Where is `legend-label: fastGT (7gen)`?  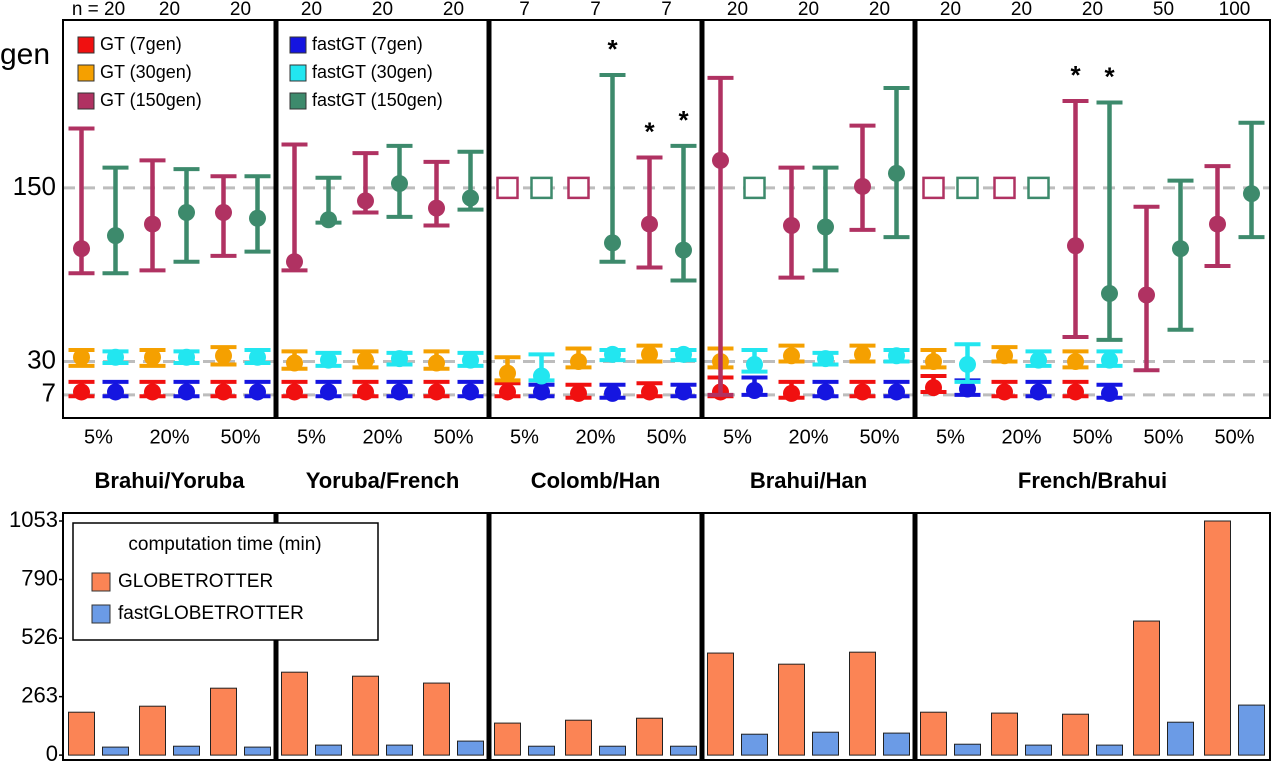
legend-label: fastGT (7gen) is located at coordinates (367, 44).